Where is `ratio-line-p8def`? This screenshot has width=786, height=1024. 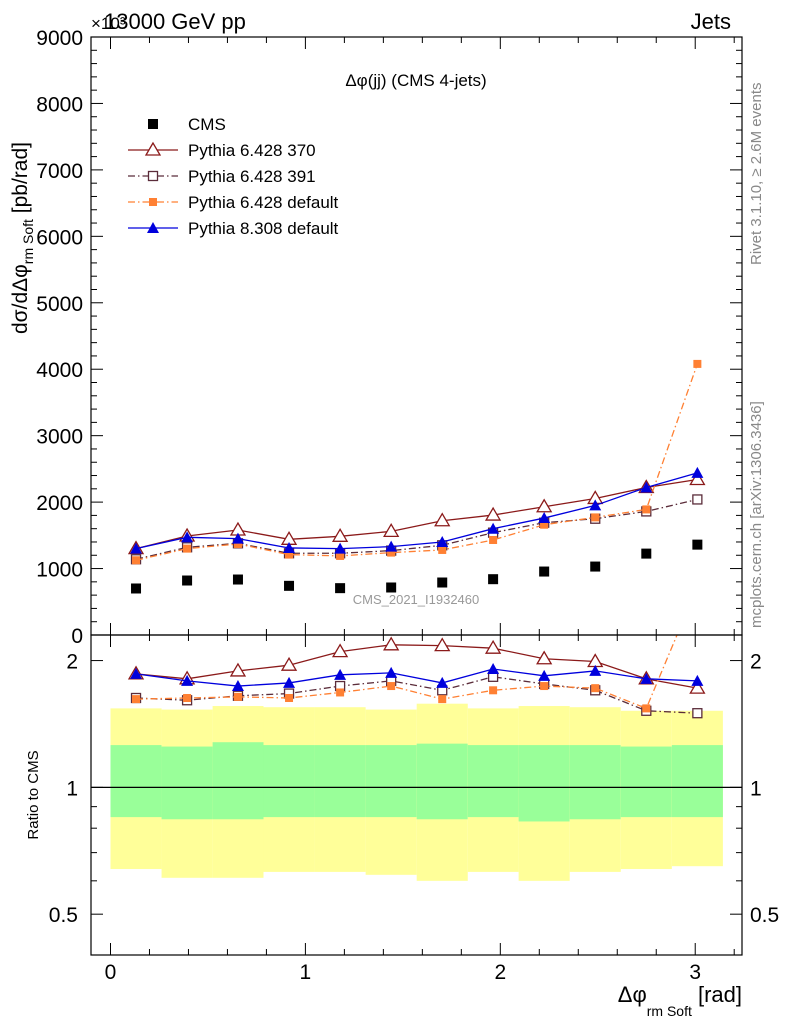
ratio-line-p8def is located at coordinates (416, 677).